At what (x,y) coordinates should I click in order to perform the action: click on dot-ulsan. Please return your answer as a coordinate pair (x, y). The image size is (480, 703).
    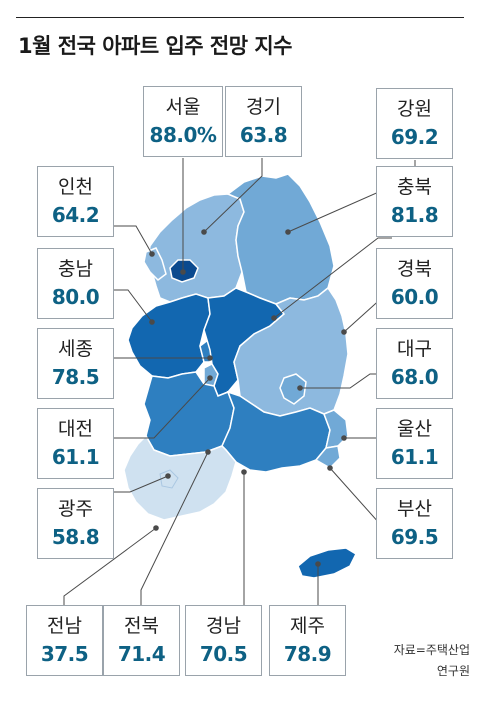
    Looking at the image, I should click on (344, 438).